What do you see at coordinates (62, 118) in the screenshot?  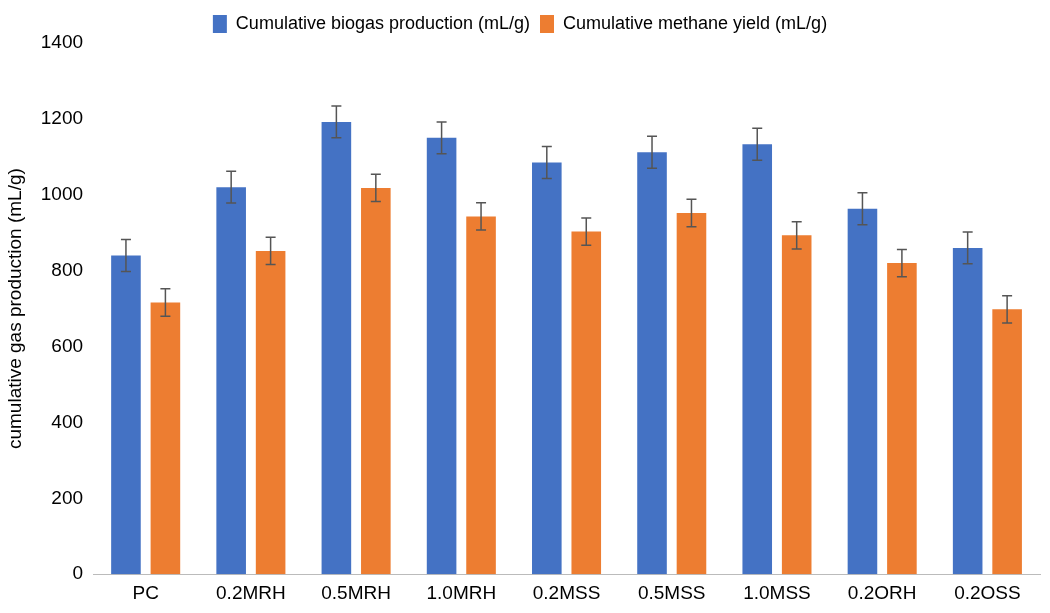 I see `y-tick-label: 1200` at bounding box center [62, 118].